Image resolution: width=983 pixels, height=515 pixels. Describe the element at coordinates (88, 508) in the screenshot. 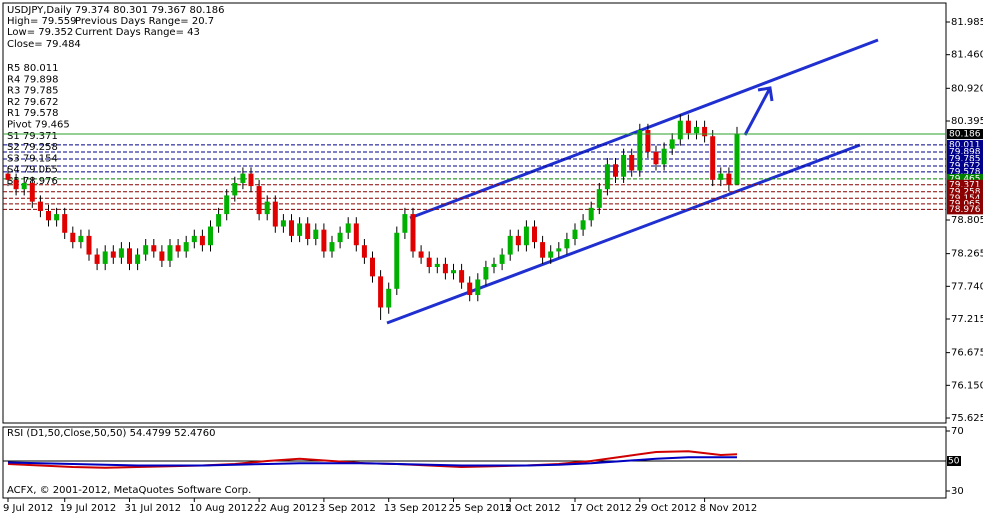

I see `x-tick-label: 19 Jul 2012` at that location.